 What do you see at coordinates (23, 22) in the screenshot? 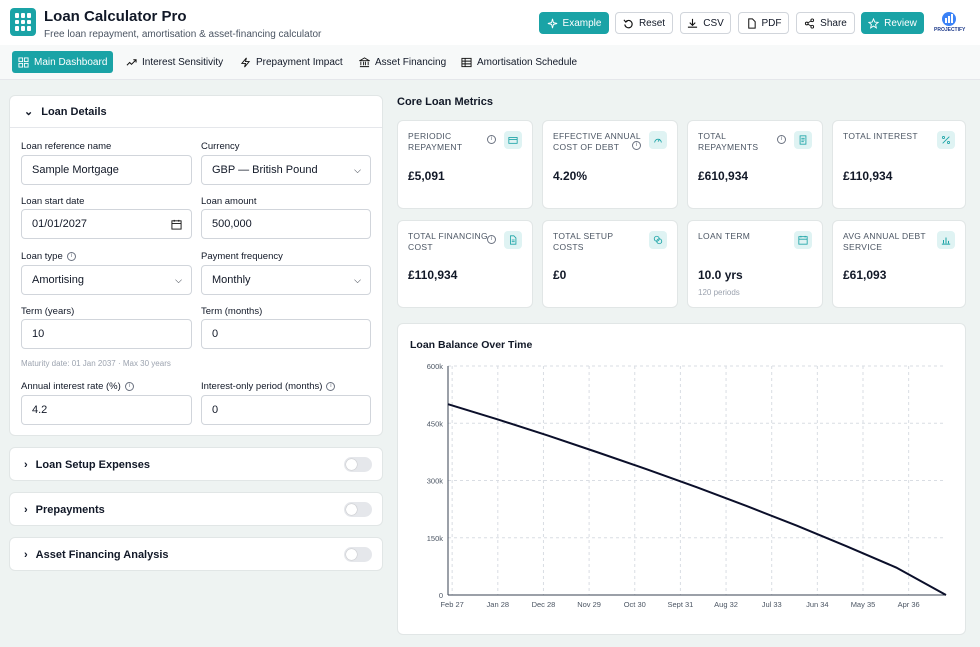
I see `calculator-logo-icon` at bounding box center [23, 22].